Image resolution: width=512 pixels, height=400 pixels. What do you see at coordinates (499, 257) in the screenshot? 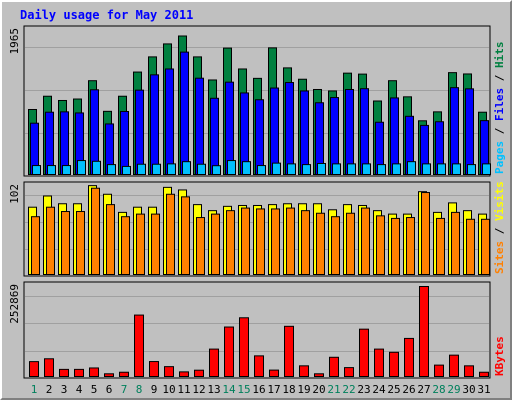
I see `series-label: Sites` at bounding box center [499, 257].